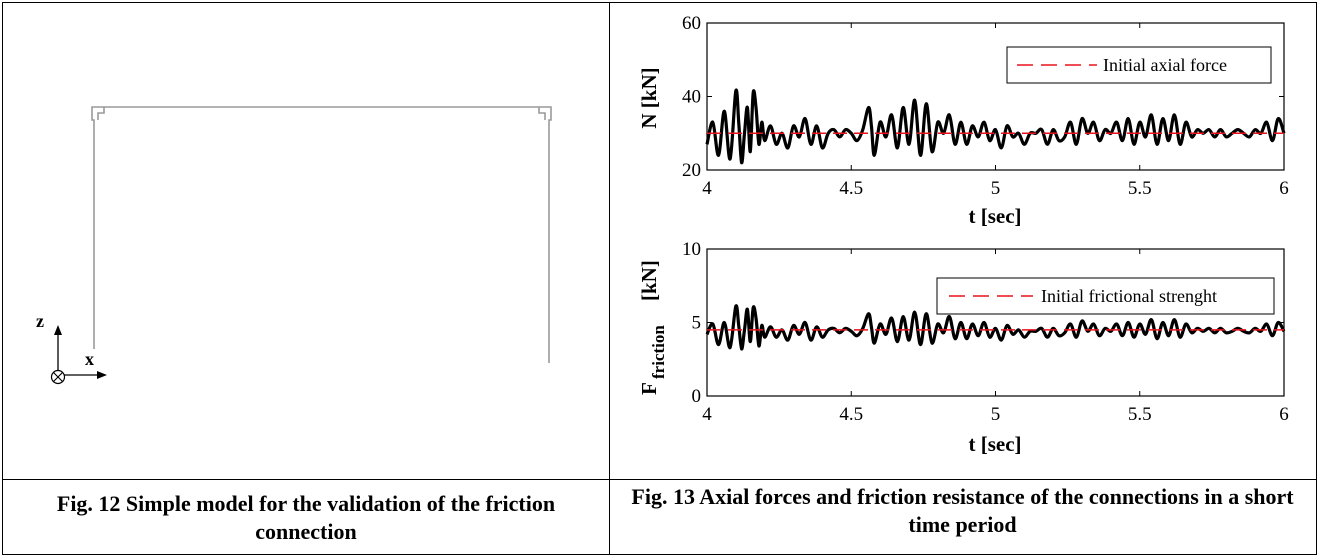  What do you see at coordinates (58, 330) in the screenshot?
I see `z-axis-arrowhead` at bounding box center [58, 330].